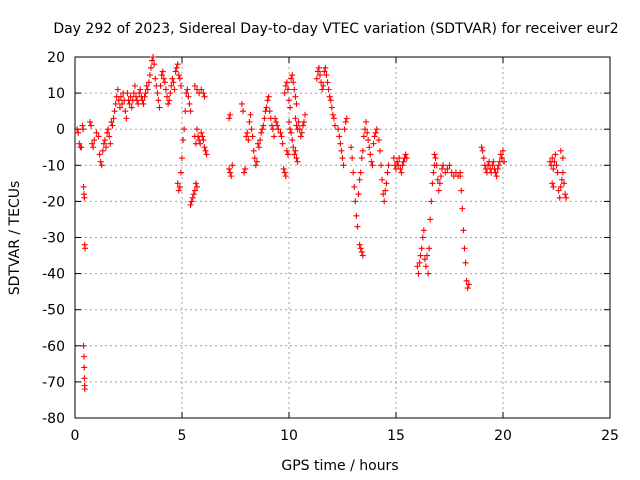  Describe the element at coordinates (53, 275) in the screenshot. I see `y-tick-label: -40` at that location.